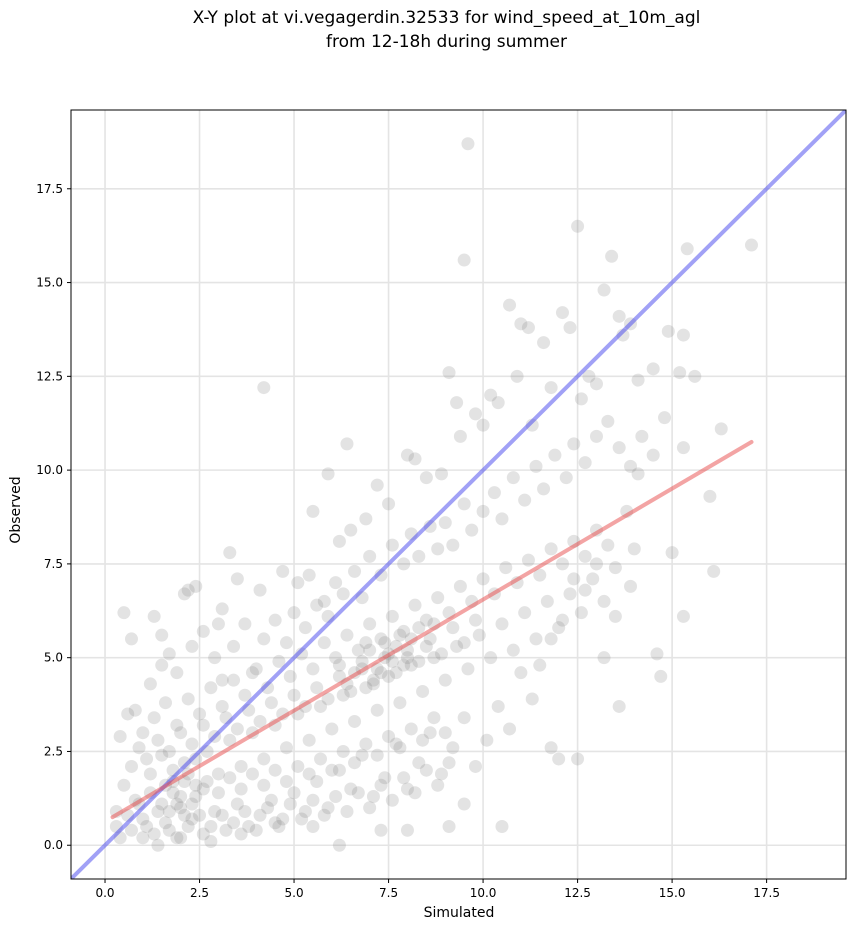 This screenshot has height=934, width=856. I want to click on x-tick-label: 15.0, so click(672, 893).